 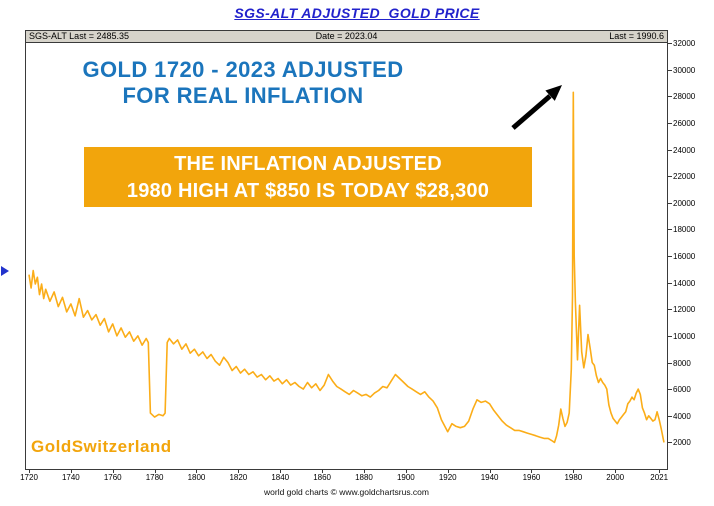 I want to click on status-date: Date = 2023.04, so click(x=346, y=36).